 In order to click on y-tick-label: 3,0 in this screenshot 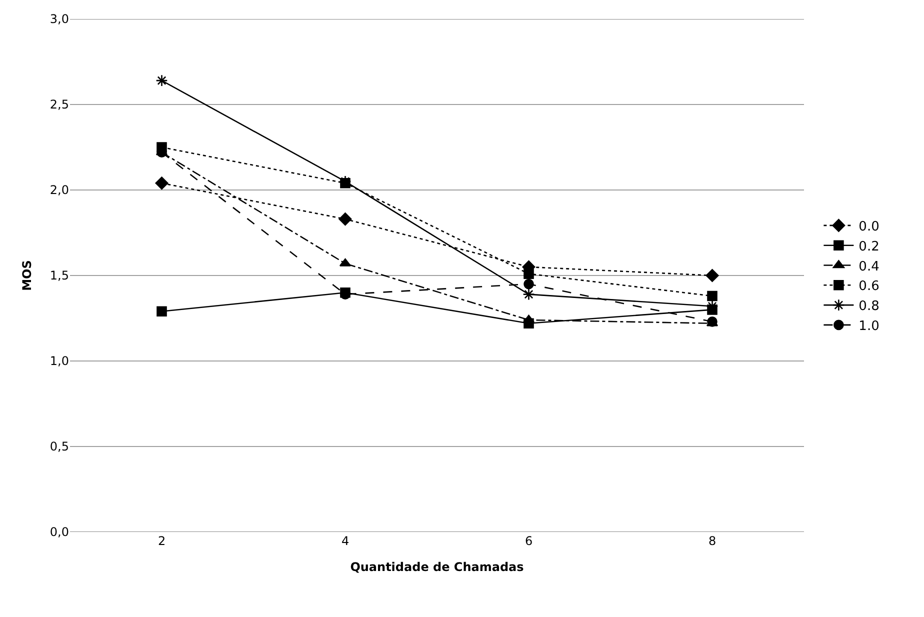, I will do `click(59, 19)`.